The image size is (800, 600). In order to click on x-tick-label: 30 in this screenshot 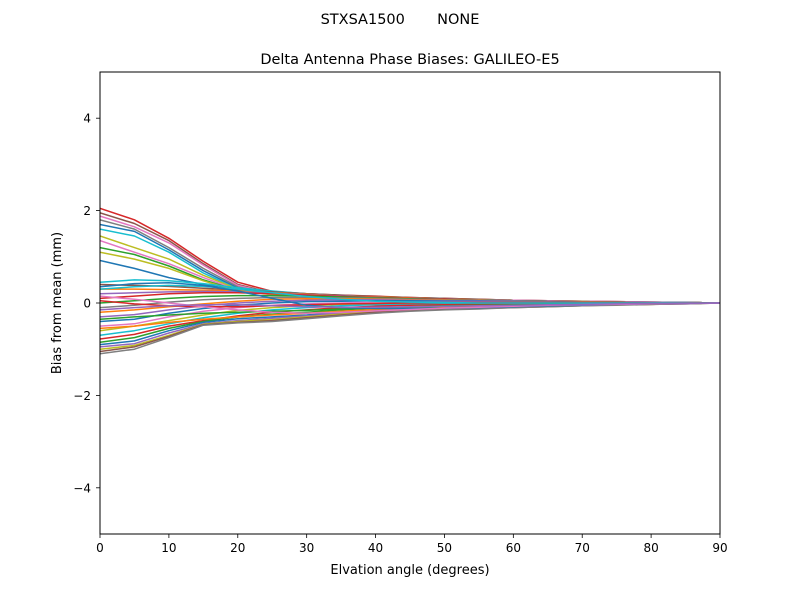, I will do `click(306, 548)`.